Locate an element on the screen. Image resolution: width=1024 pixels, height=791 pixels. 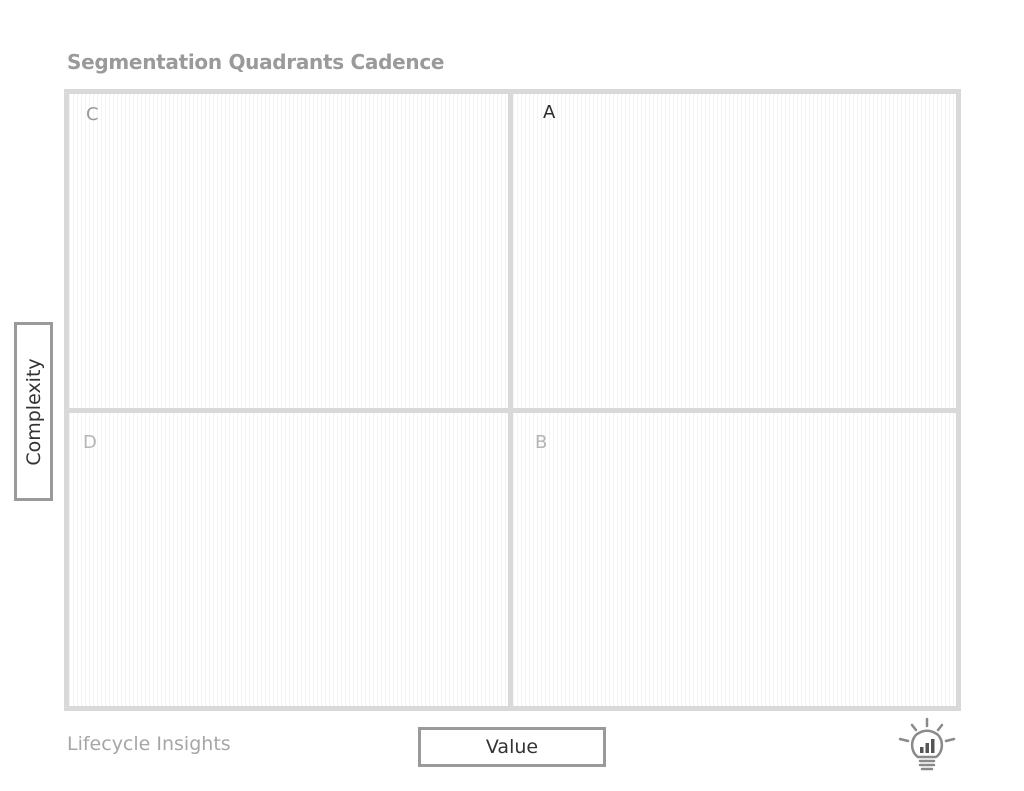
quadrant-label-bottom-right: B is located at coordinates (541, 442).